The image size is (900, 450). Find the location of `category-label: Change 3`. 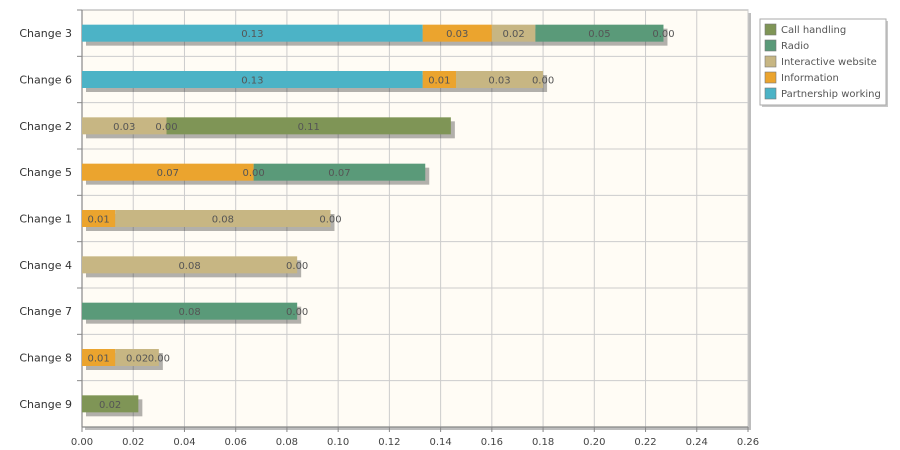

category-label: Change 3 is located at coordinates (45, 33).